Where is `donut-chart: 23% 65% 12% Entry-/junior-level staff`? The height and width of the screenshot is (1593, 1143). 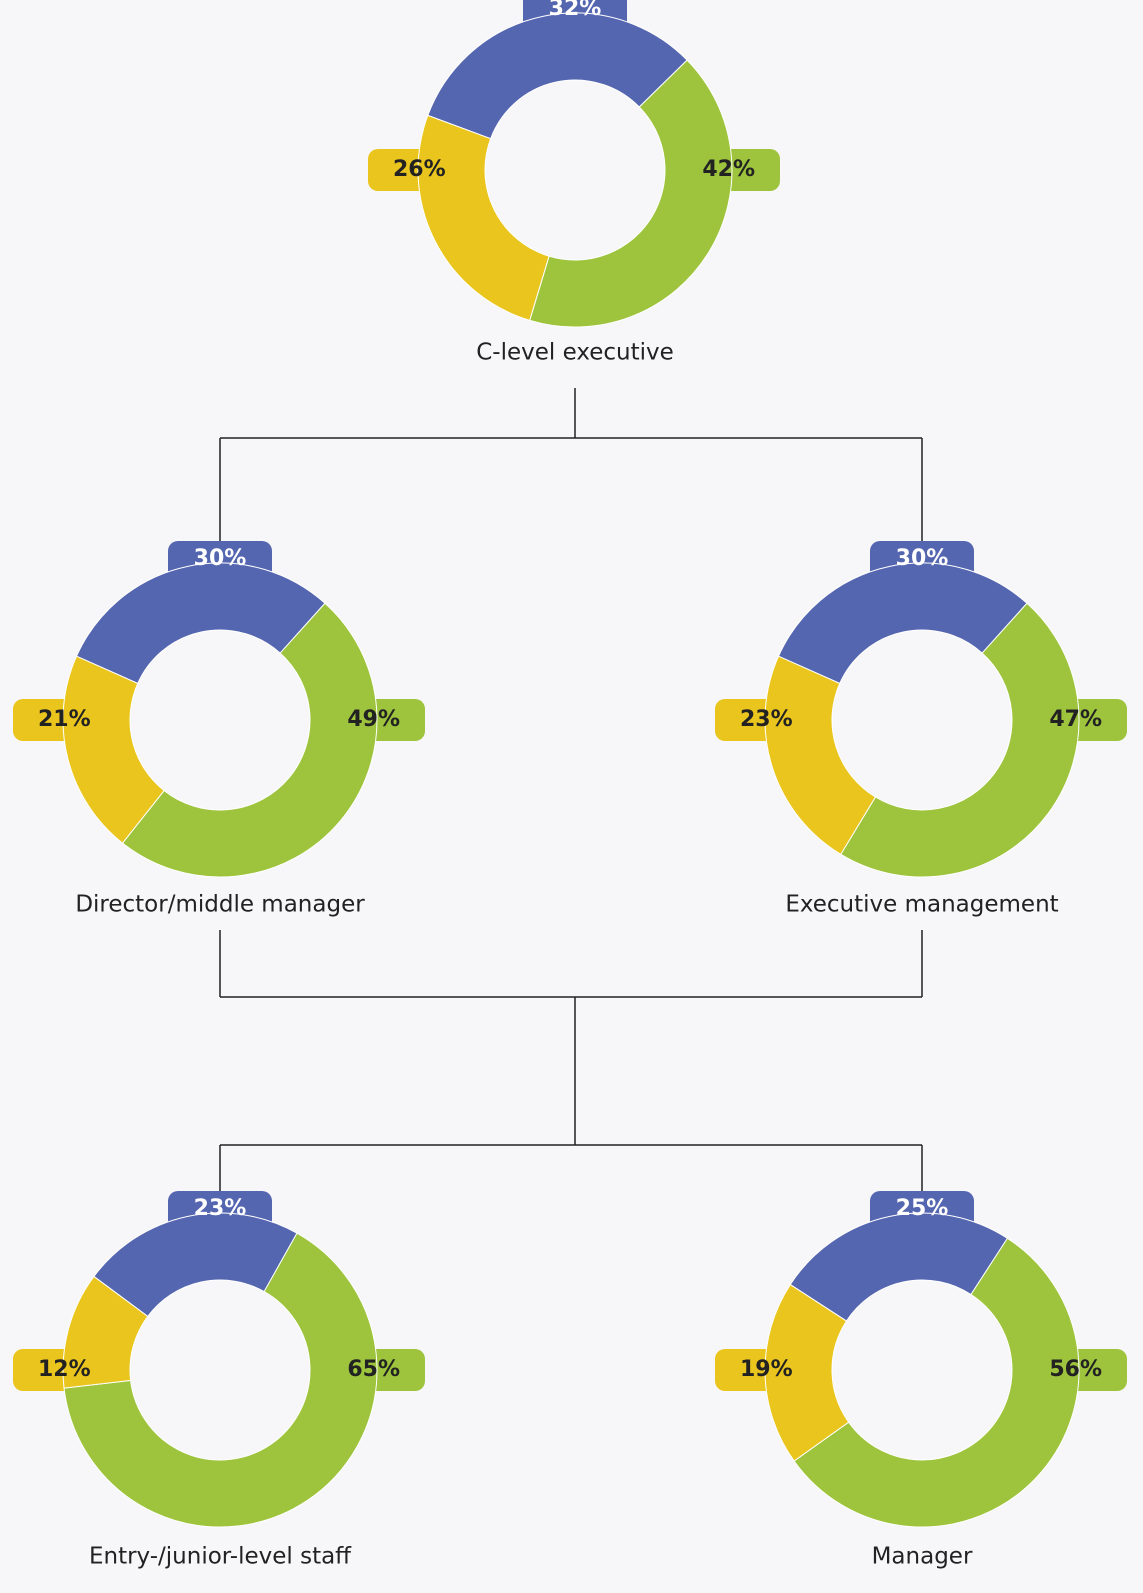 donut-chart: 23% 65% 12% Entry-/junior-level staff is located at coordinates (219, 1380).